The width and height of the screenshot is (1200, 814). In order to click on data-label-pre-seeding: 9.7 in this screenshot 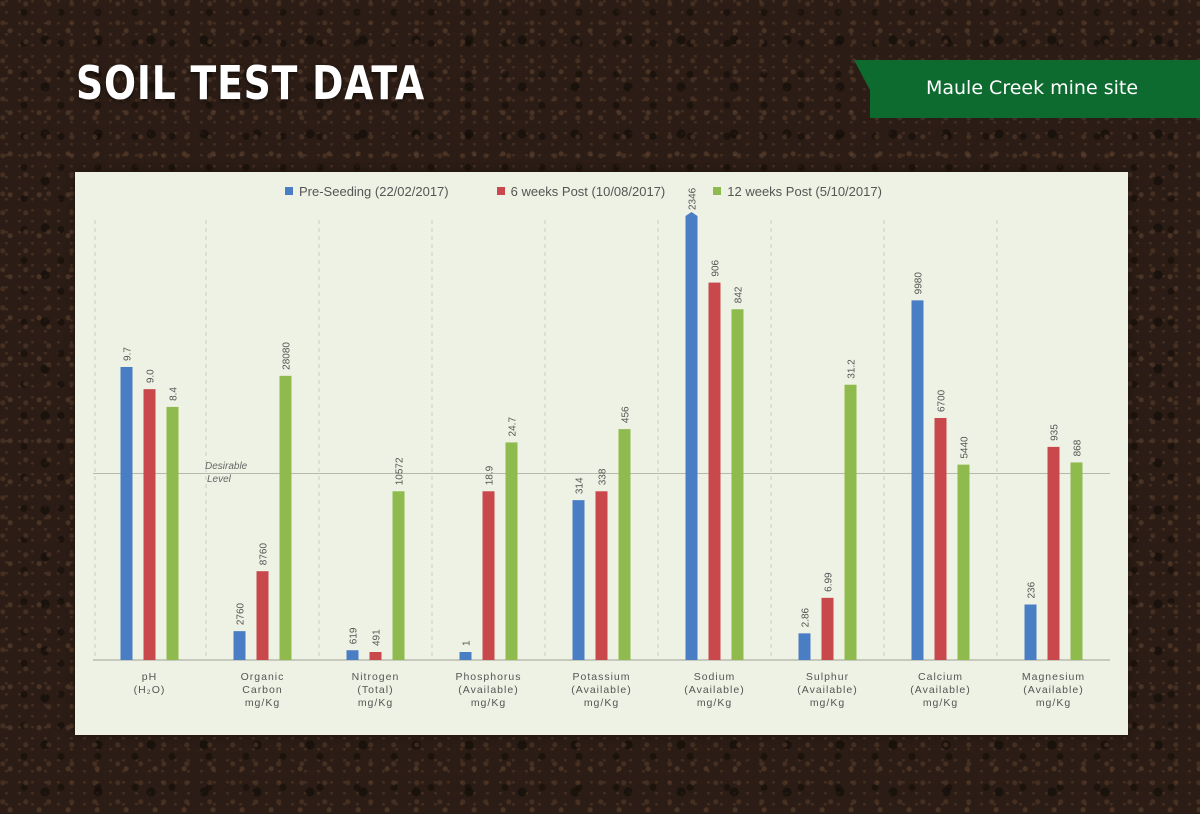, I will do `click(128, 354)`.